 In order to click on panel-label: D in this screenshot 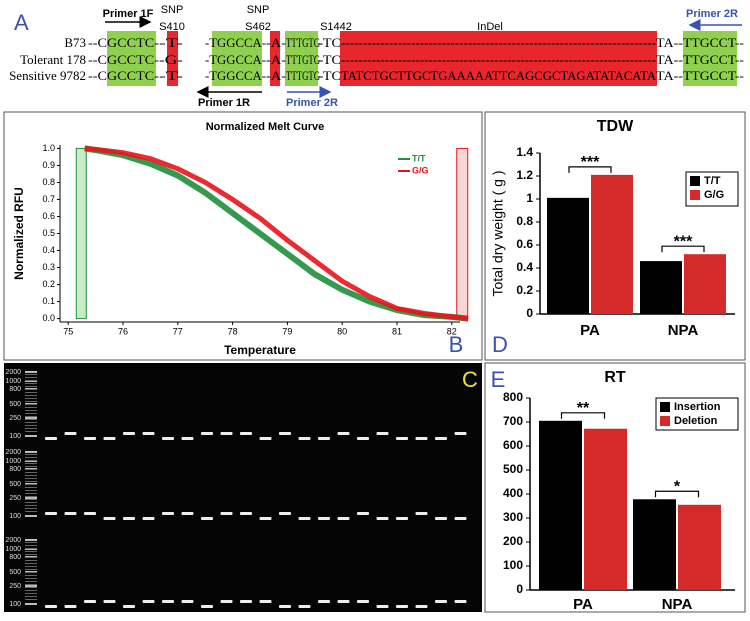, I will do `click(500, 344)`.